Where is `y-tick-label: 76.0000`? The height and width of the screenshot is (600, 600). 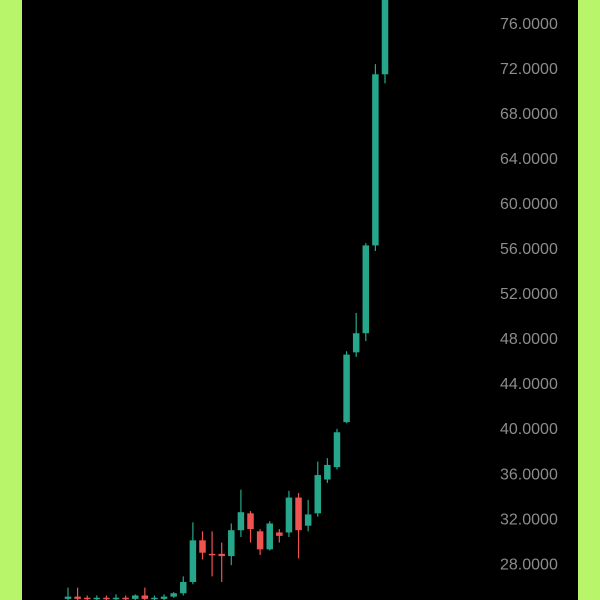 y-tick-label: 76.0000 is located at coordinates (529, 24).